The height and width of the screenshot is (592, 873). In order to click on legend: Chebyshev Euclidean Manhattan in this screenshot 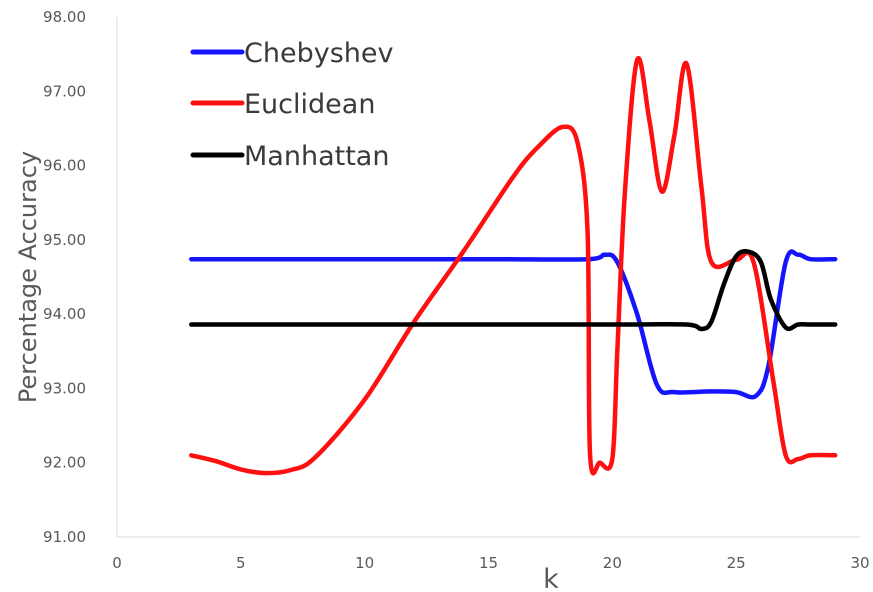, I will do `click(291, 105)`.